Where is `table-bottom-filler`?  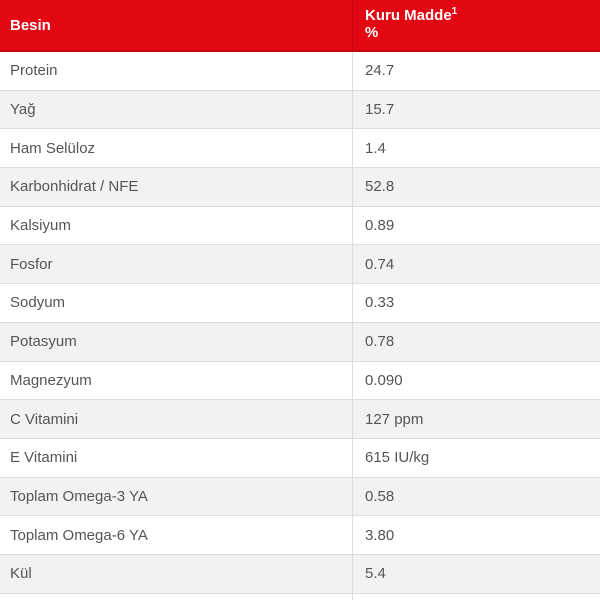 table-bottom-filler is located at coordinates (300, 596).